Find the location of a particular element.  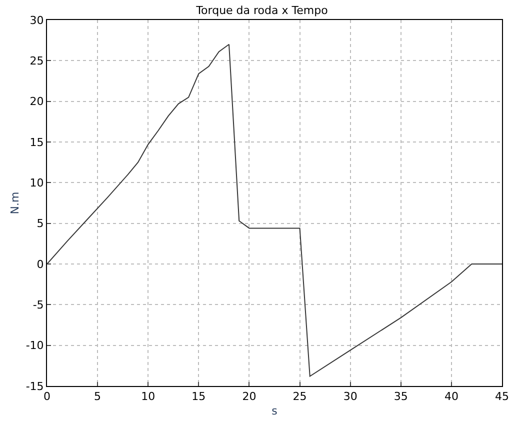

x-tick-label: 45 is located at coordinates (502, 397).